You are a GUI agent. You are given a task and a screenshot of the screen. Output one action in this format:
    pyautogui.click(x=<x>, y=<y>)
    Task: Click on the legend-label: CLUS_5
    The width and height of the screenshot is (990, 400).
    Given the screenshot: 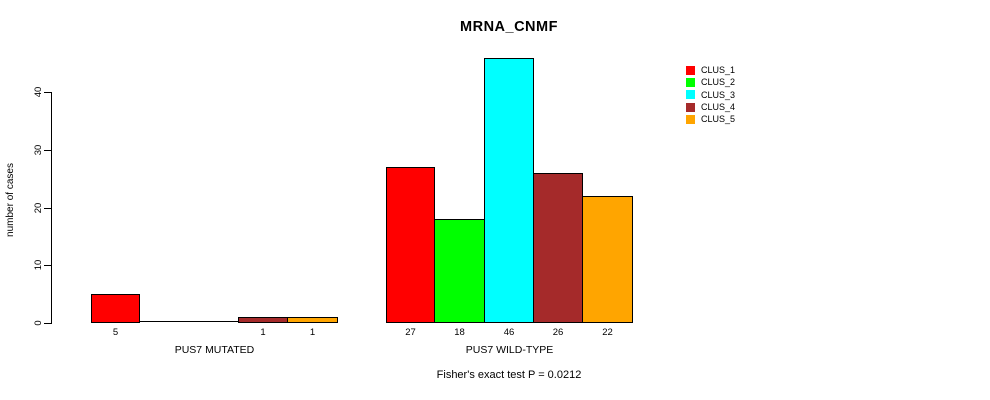 What is the action you would take?
    pyautogui.click(x=718, y=119)
    